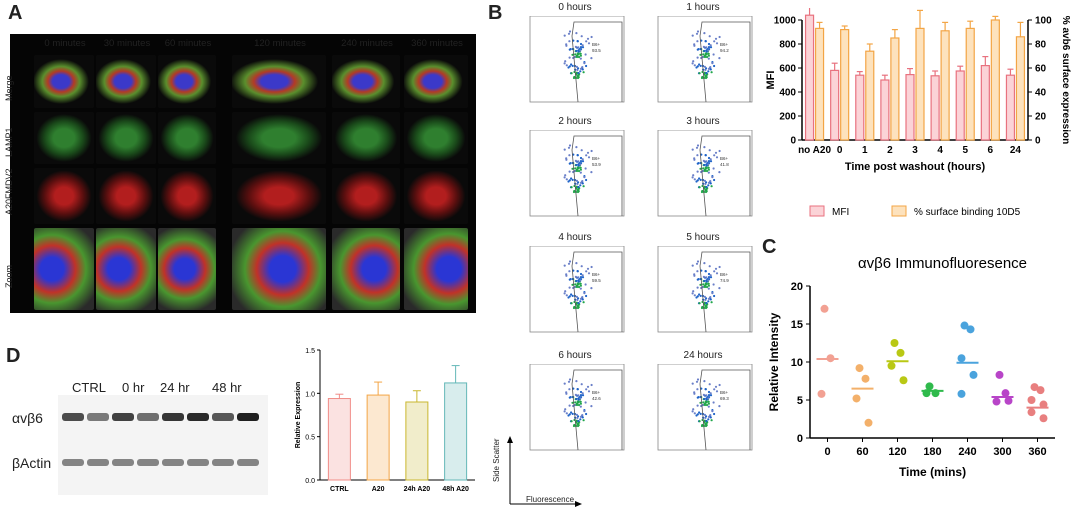 The image size is (1072, 517). I want to click on fluorescence-label: Fluorescence, so click(550, 499).